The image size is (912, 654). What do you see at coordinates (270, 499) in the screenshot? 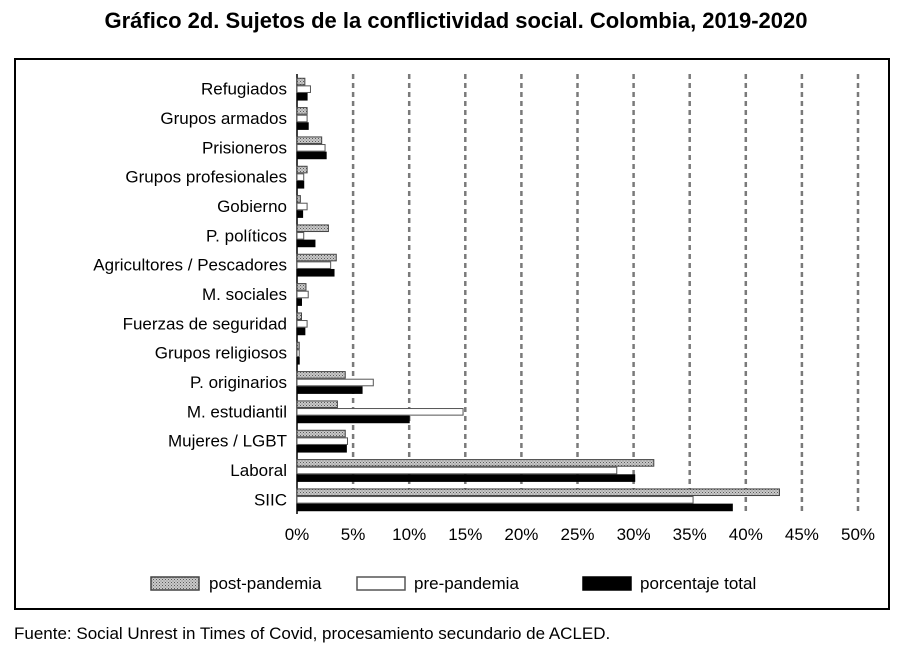
I see `category-label: SIIC` at bounding box center [270, 499].